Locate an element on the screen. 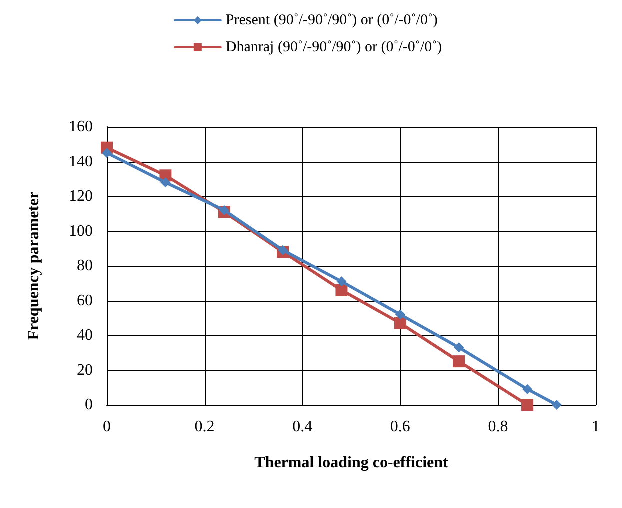 Image resolution: width=622 pixels, height=508 pixels. x-axis-title: Thermal loading co-efficient is located at coordinates (352, 463).